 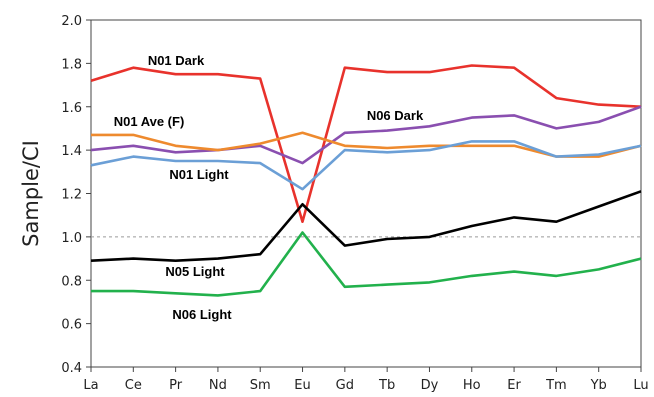 What do you see at coordinates (149, 121) in the screenshot?
I see `series-label-n01-ave-f: N01 Ave (F)` at bounding box center [149, 121].